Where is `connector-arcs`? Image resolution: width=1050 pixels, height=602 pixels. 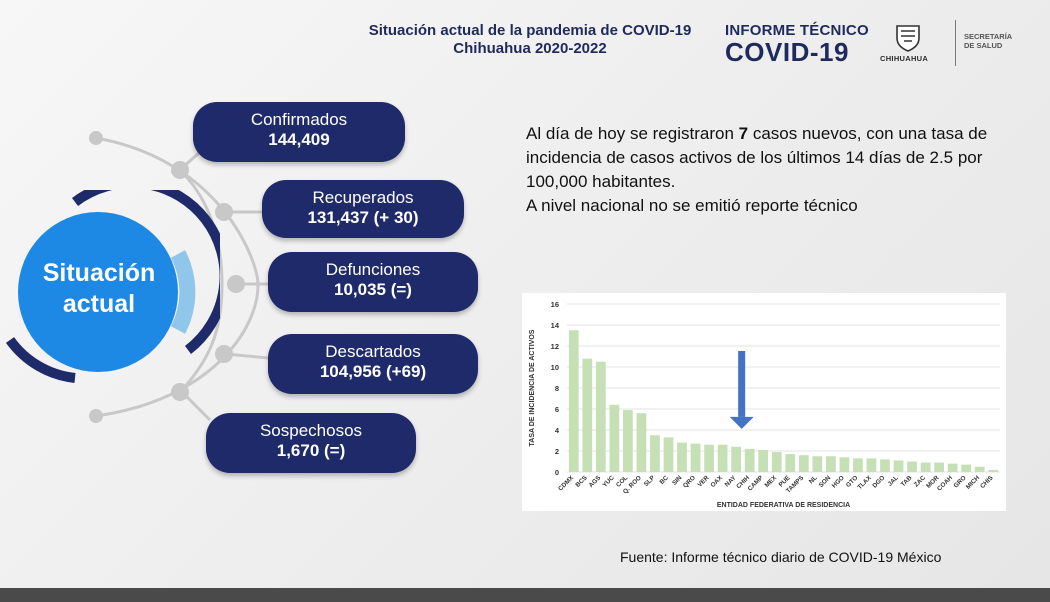 connector-arcs is located at coordinates (179, 277).